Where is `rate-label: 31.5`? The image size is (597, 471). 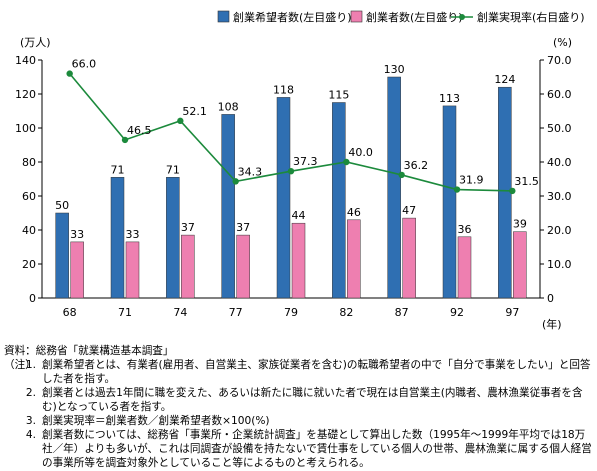 rate-label: 31.5 is located at coordinates (526, 181).